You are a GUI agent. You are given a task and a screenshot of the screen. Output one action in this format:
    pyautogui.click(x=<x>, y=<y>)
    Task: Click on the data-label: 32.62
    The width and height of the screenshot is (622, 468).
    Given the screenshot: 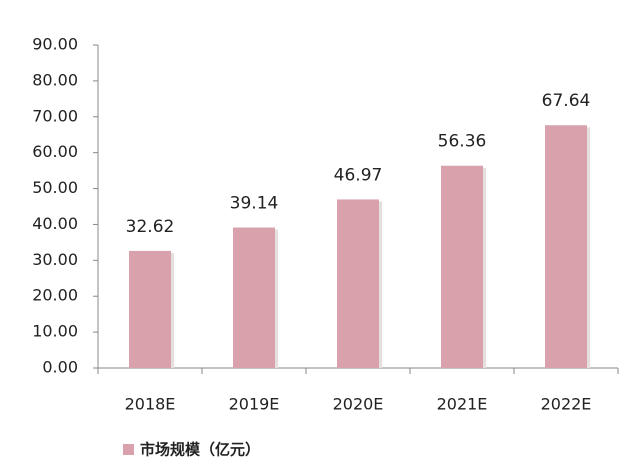 What is the action you would take?
    pyautogui.click(x=150, y=227)
    